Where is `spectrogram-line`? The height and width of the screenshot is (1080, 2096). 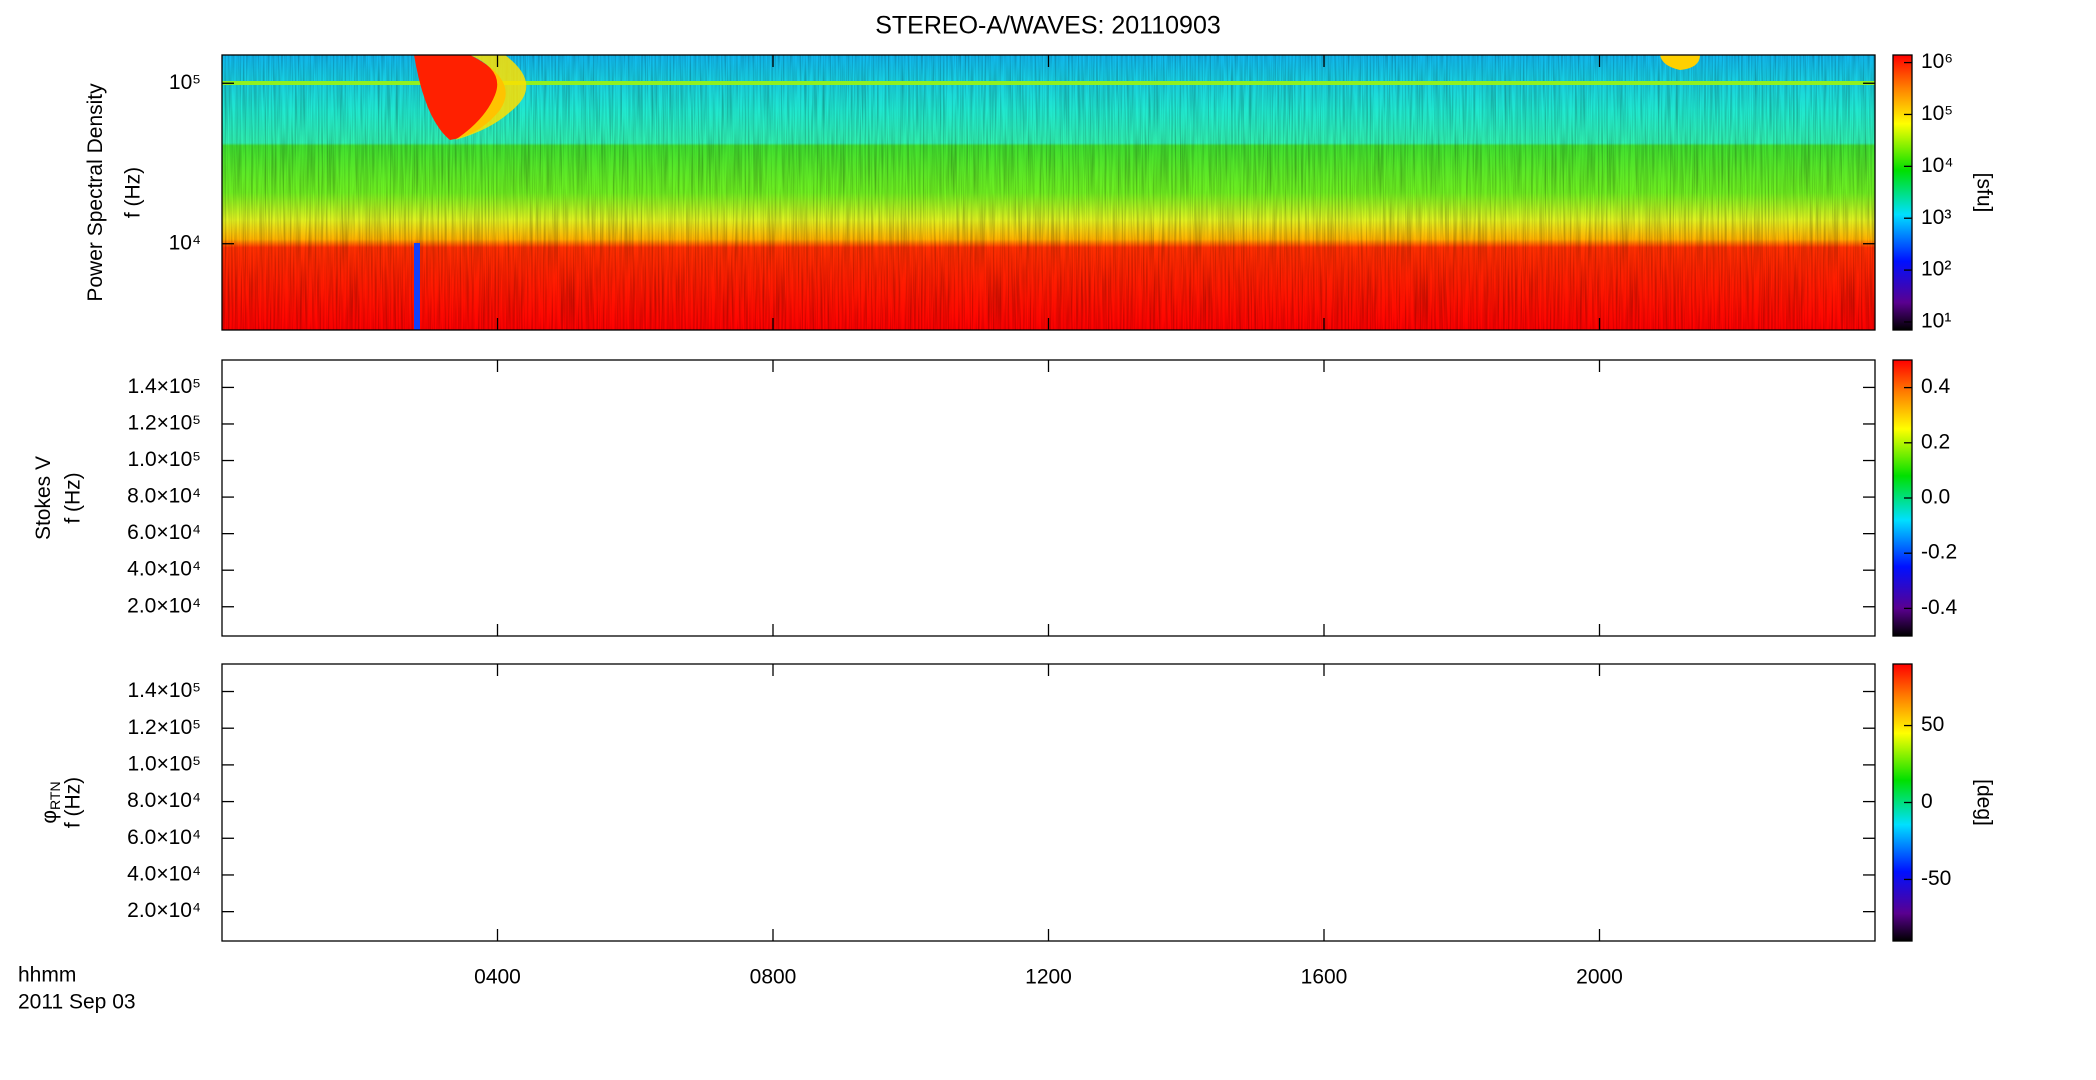 spectrogram-line is located at coordinates (1048, 83).